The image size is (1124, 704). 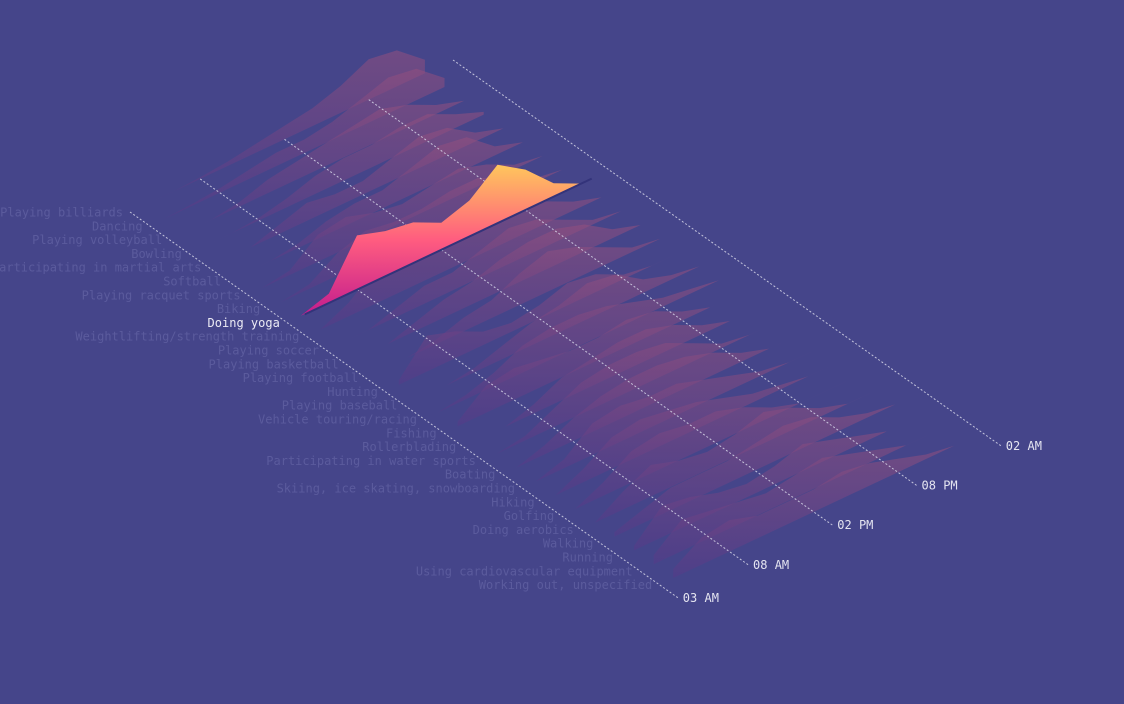 What do you see at coordinates (117, 226) in the screenshot?
I see `activity-label: Dancing` at bounding box center [117, 226].